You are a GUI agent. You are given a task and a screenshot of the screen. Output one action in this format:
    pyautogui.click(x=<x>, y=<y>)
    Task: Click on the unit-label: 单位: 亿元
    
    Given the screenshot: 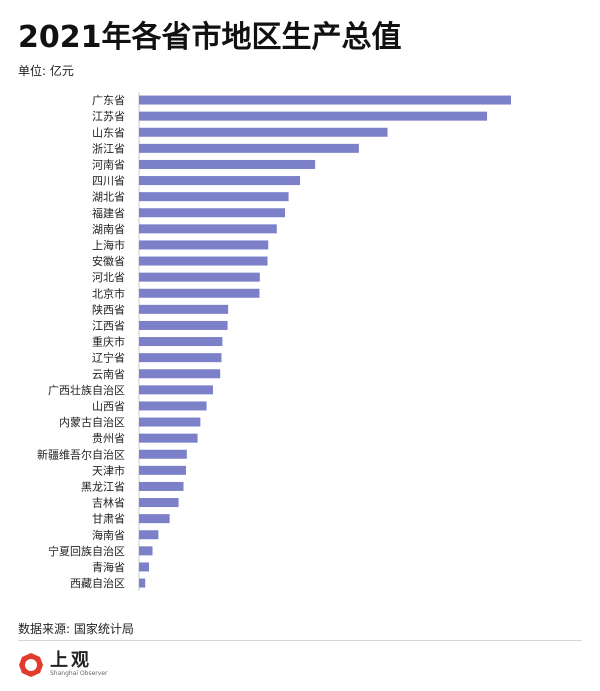 What is the action you would take?
    pyautogui.click(x=46, y=71)
    